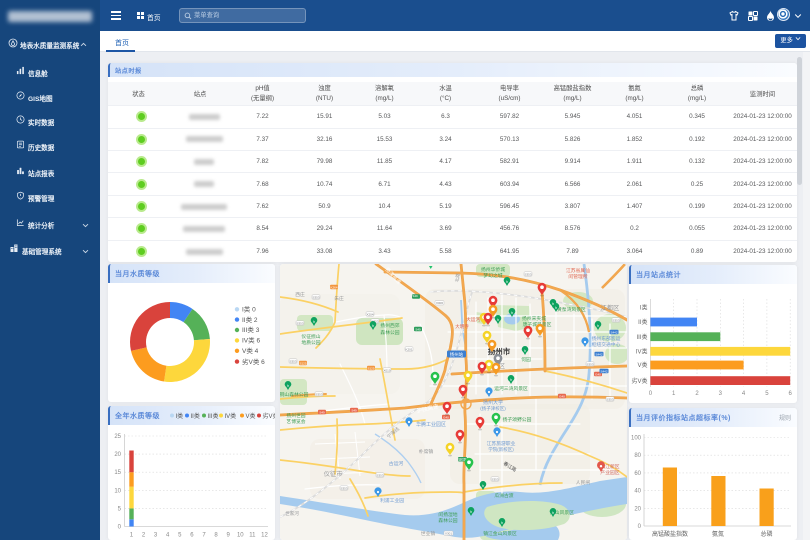  I want to click on svg-text: V类 4, so click(250, 350).